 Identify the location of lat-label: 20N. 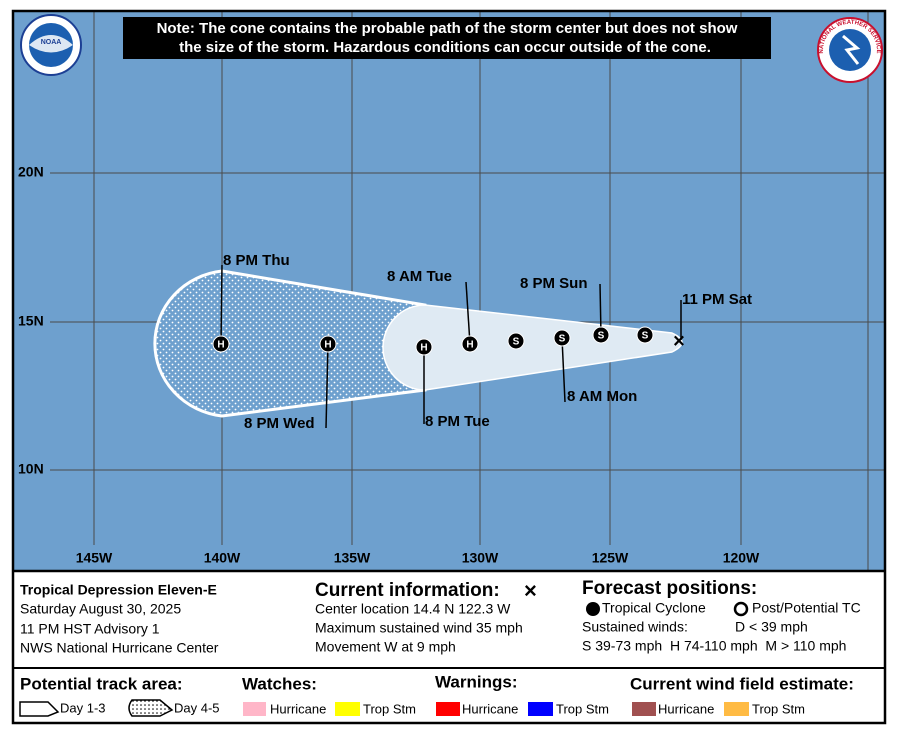
(31, 172).